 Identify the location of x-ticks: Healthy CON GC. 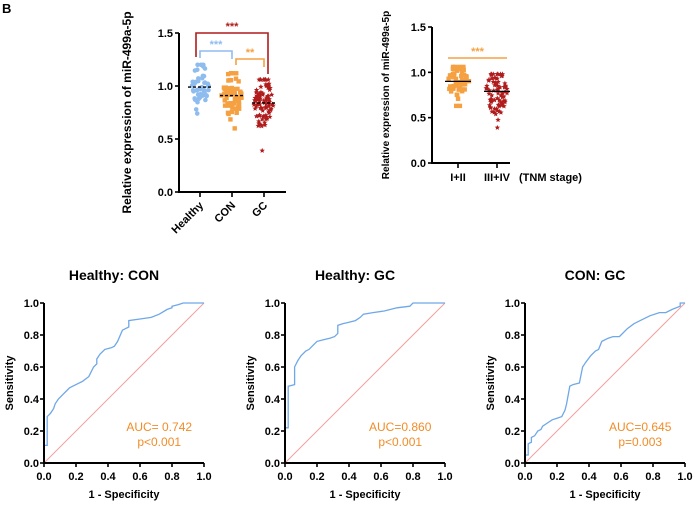
(220, 214).